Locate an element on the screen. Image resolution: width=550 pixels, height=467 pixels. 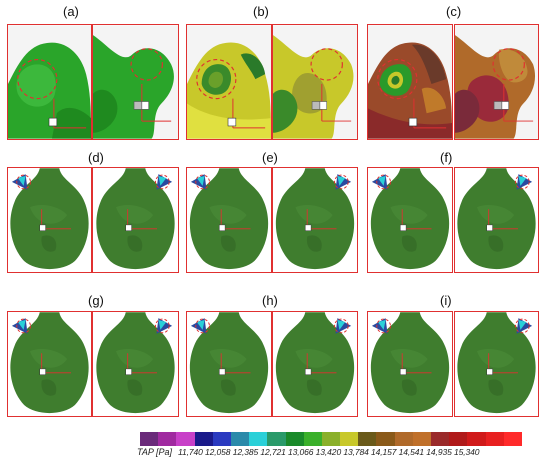
colorbar is located at coordinates (331, 439).